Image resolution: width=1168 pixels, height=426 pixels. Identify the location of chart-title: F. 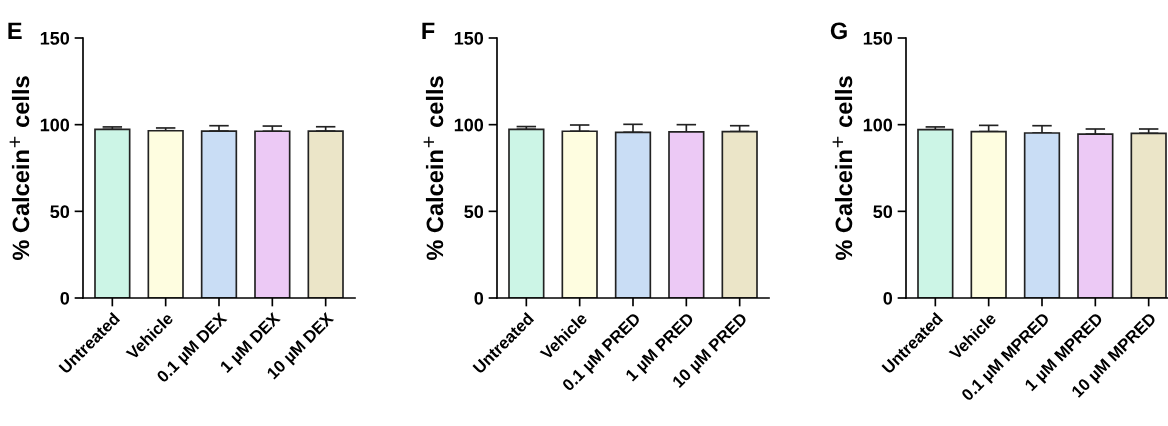
(428, 30).